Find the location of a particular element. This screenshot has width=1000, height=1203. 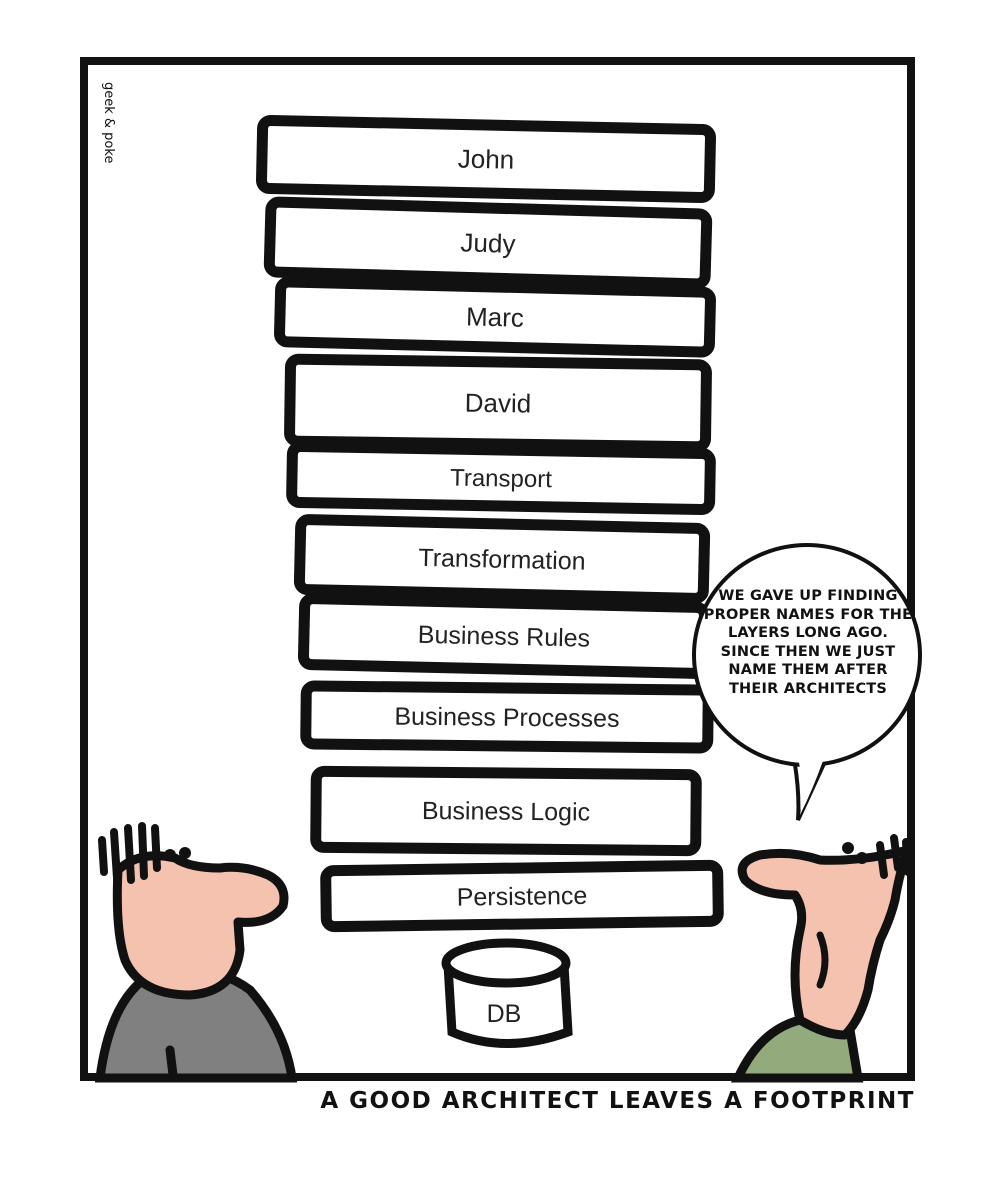

layer-transport: Transport is located at coordinates (501, 478).